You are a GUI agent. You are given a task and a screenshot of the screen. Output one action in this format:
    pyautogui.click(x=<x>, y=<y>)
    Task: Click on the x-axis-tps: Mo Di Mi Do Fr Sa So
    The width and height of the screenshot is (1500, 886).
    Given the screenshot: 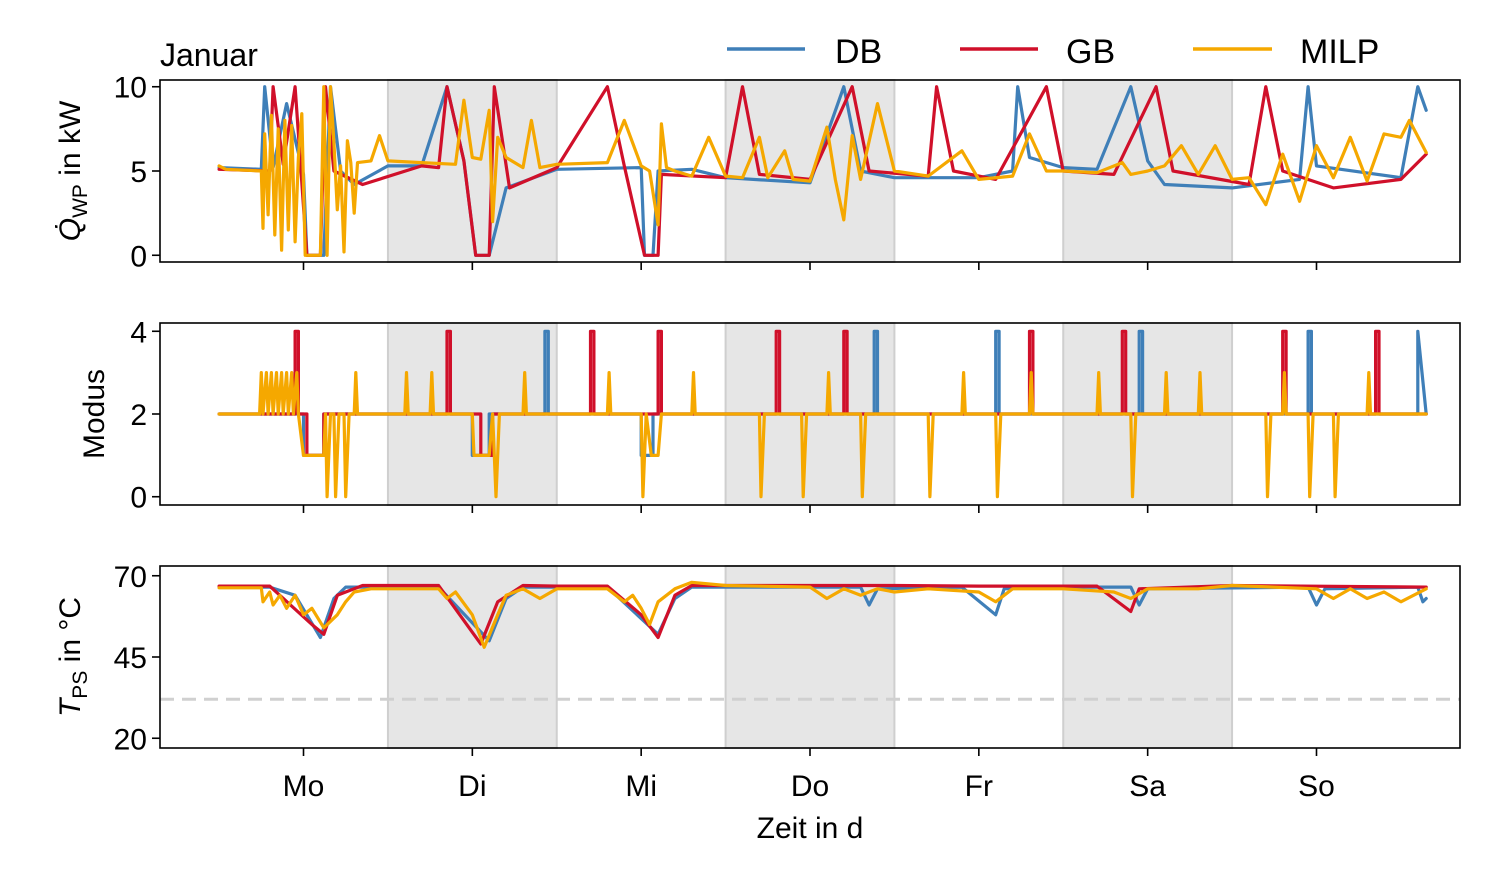 What is the action you would take?
    pyautogui.click(x=809, y=775)
    